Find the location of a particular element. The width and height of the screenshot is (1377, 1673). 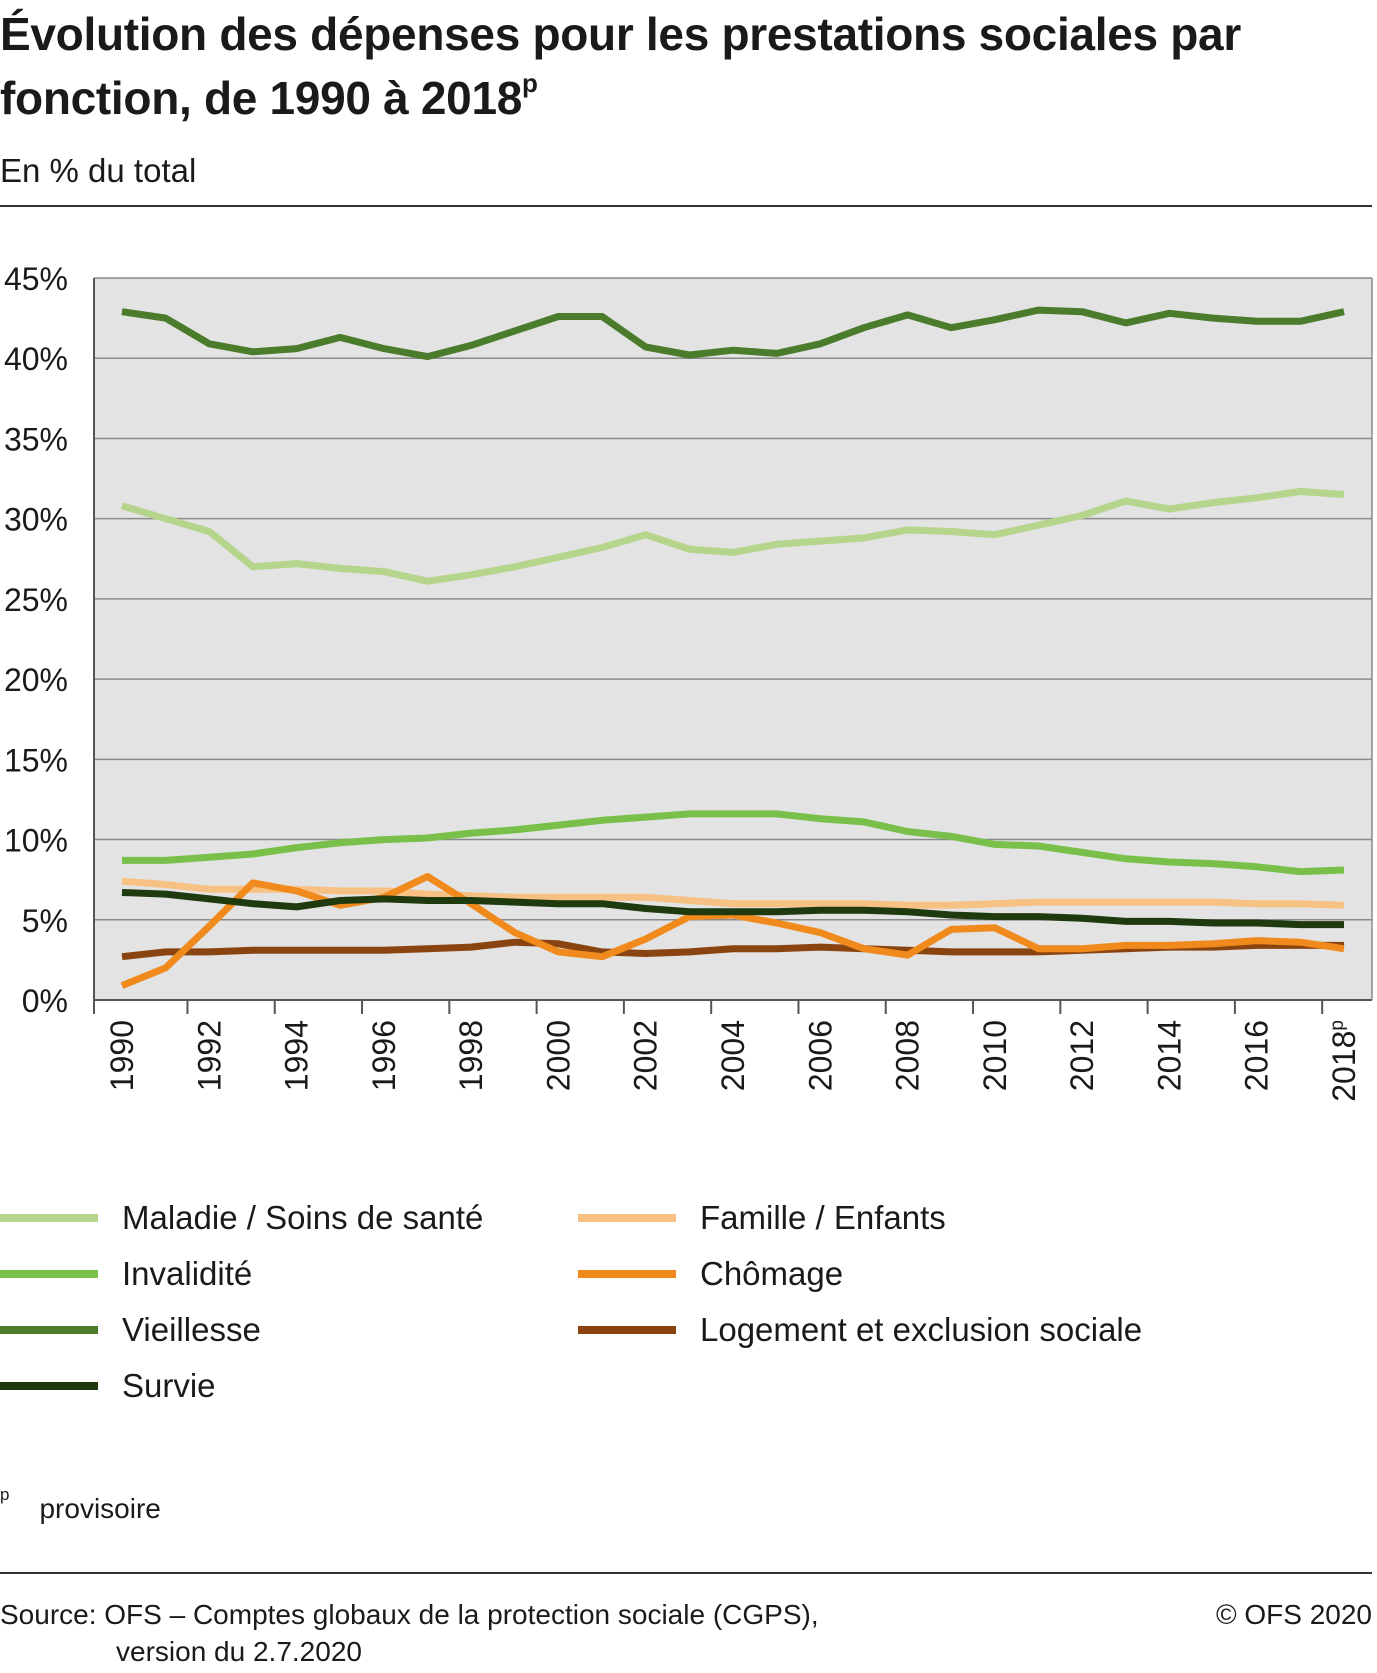

legend-item: Logement et exclusion sociale is located at coordinates (860, 1330).